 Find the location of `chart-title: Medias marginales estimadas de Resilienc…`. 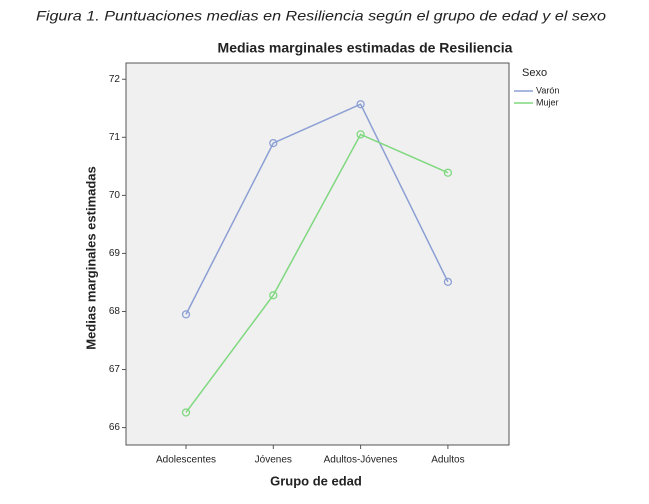

chart-title: Medias marginales estimadas de Resilienc… is located at coordinates (365, 48).